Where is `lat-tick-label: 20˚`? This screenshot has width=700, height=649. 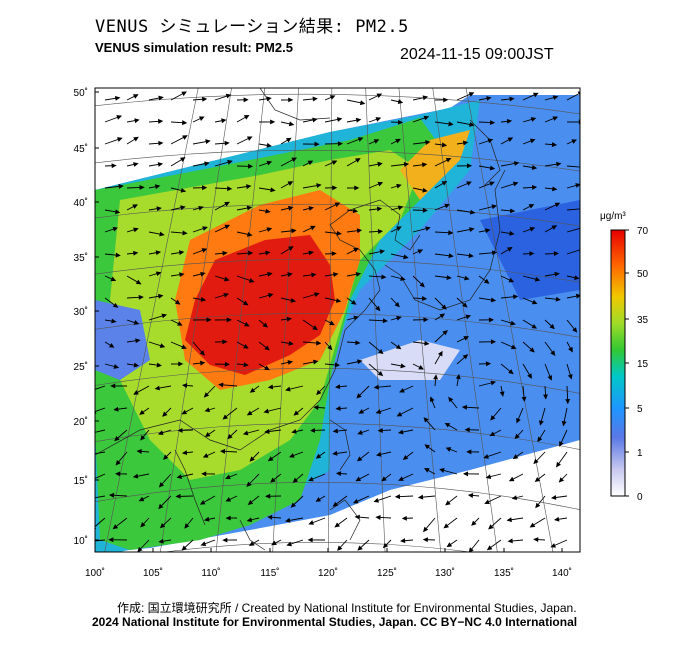 lat-tick-label: 20˚ is located at coordinates (81, 422).